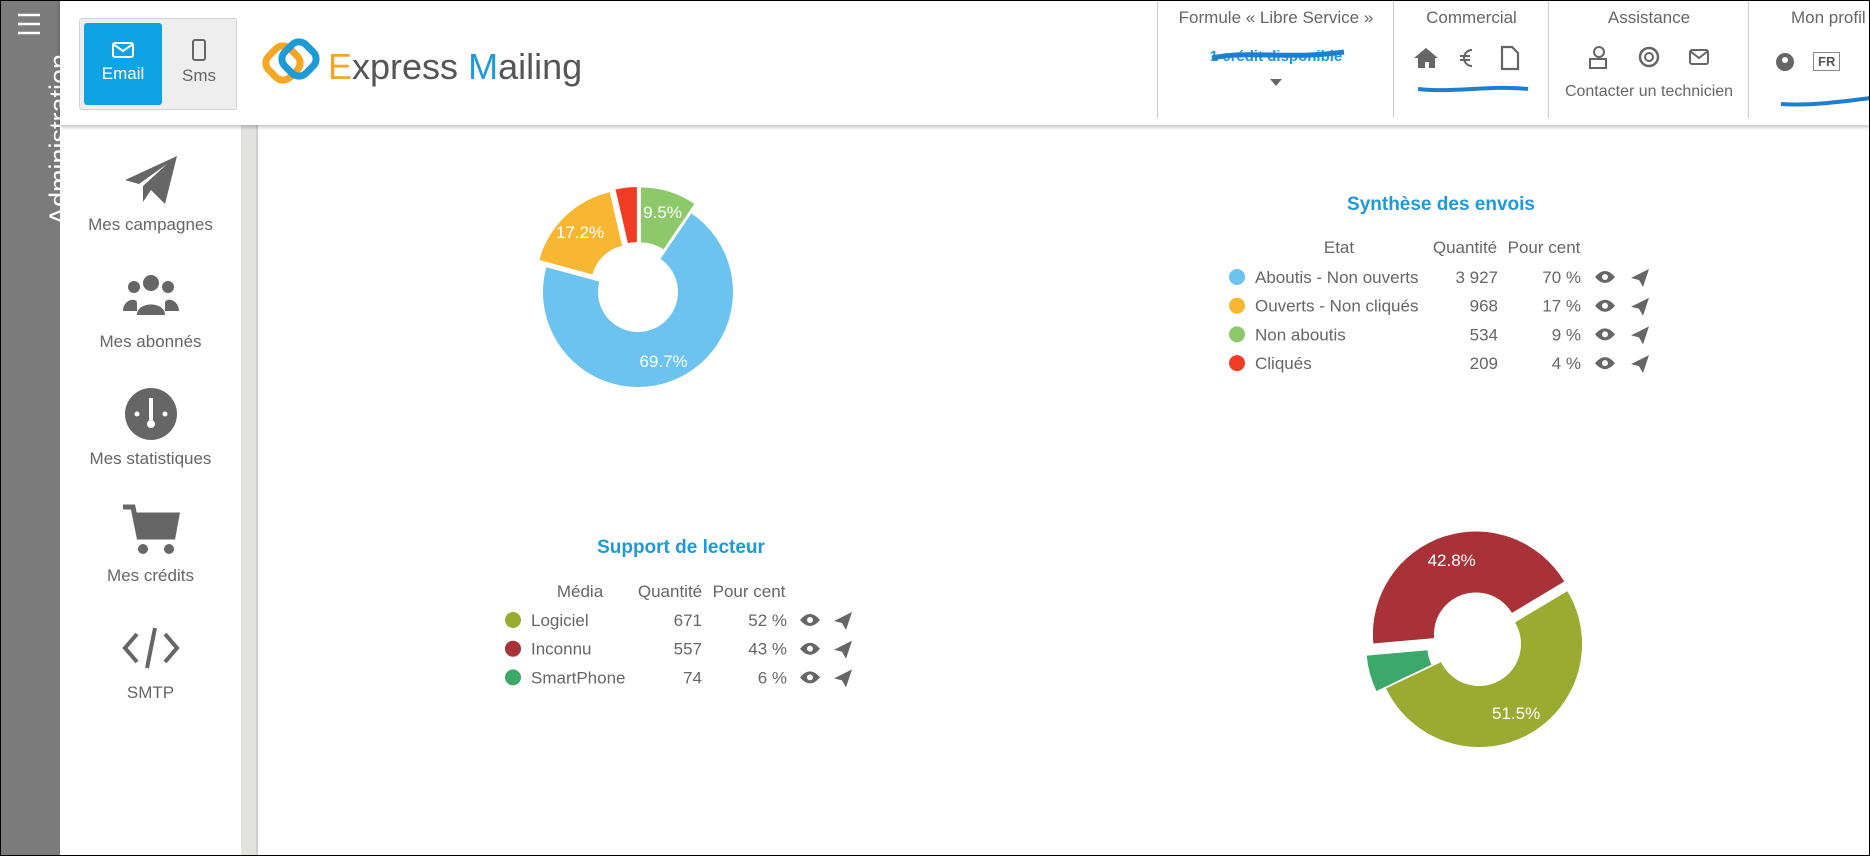 The image size is (1870, 856). I want to click on tab-label: Email, so click(123, 73).